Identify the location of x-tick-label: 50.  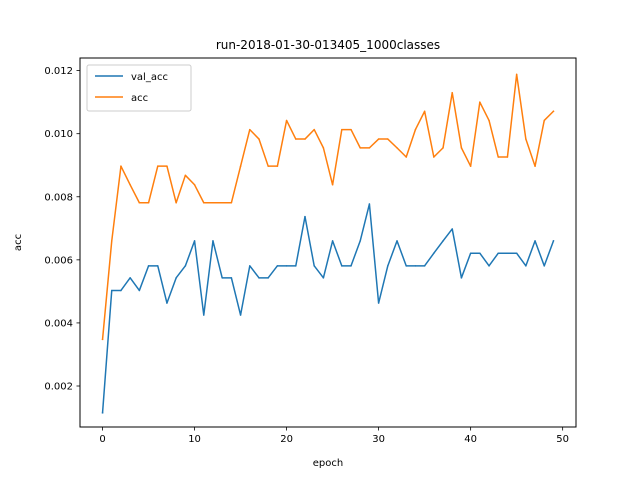
(562, 439).